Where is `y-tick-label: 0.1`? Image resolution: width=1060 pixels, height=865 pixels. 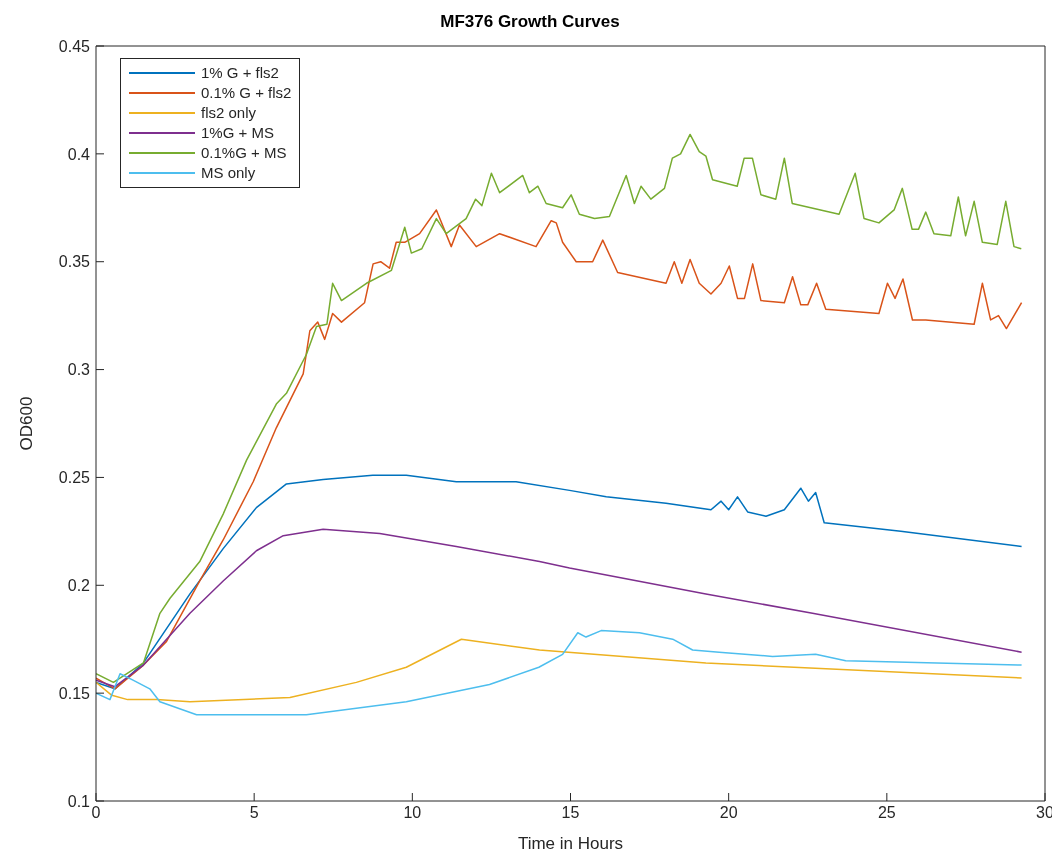
y-tick-label: 0.1 is located at coordinates (79, 801).